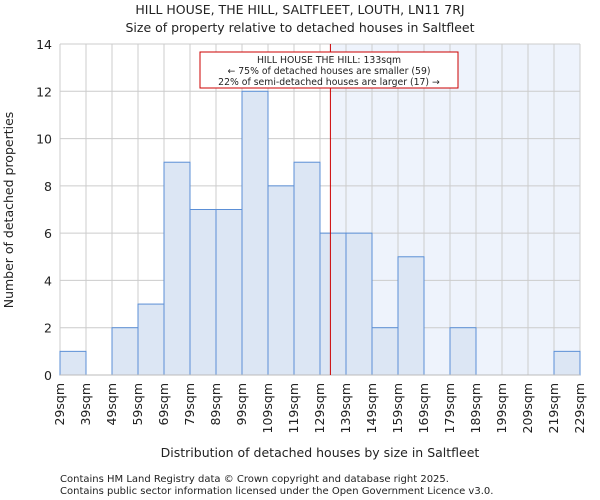 The height and width of the screenshot is (500, 600). I want to click on x-tick-label: 29sqm, so click(59, 404).